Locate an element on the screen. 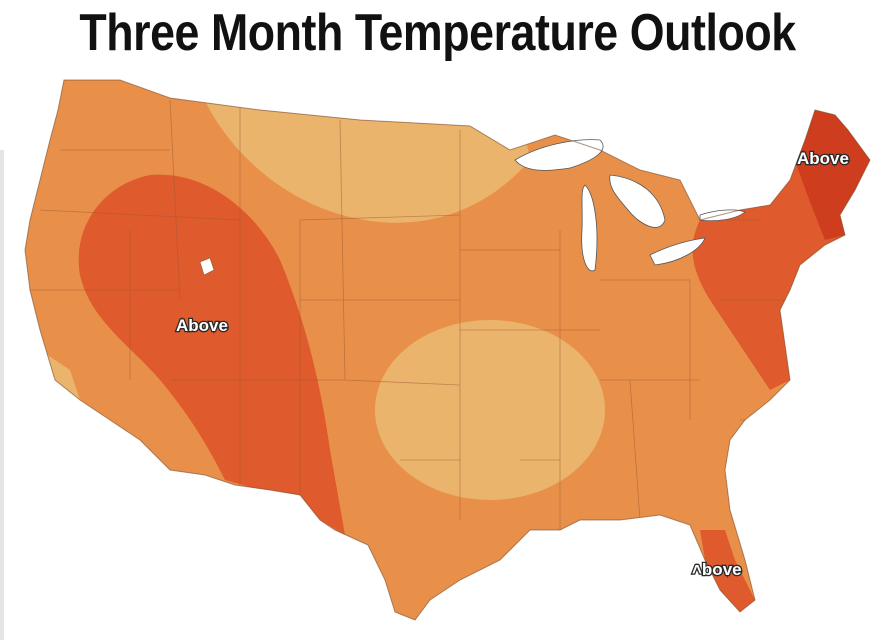  label-above-florida: ˄bove is located at coordinates (717, 569).